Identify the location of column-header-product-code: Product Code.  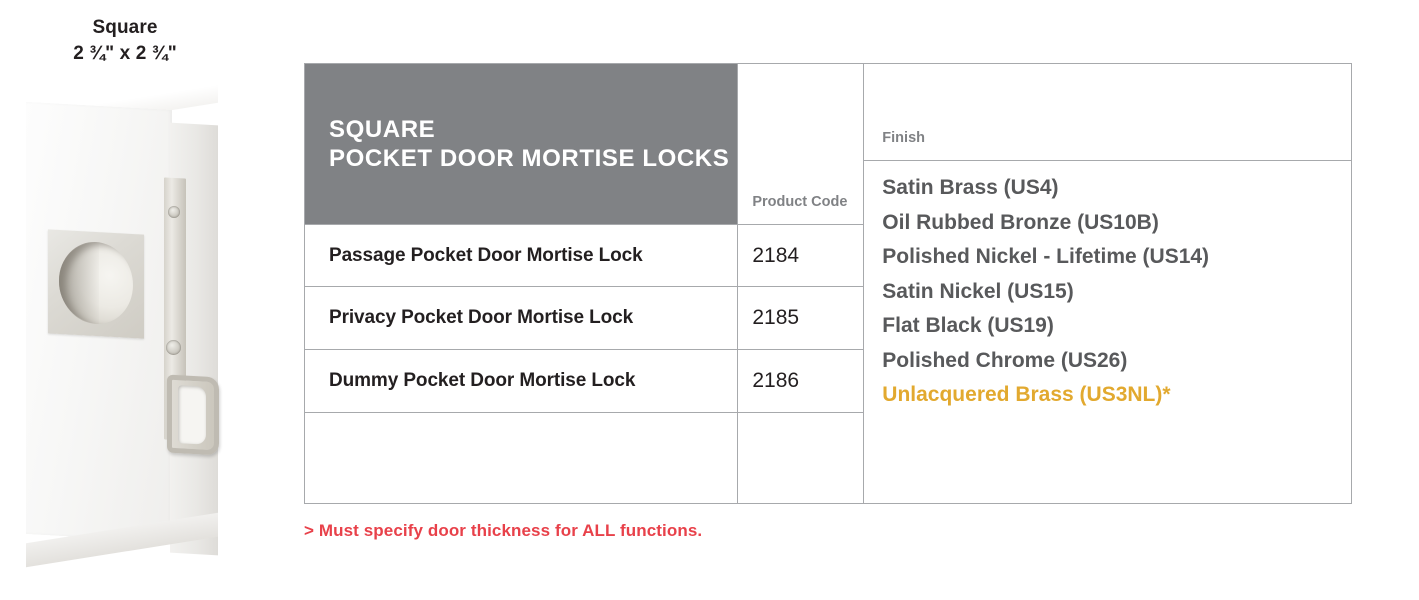
(801, 144).